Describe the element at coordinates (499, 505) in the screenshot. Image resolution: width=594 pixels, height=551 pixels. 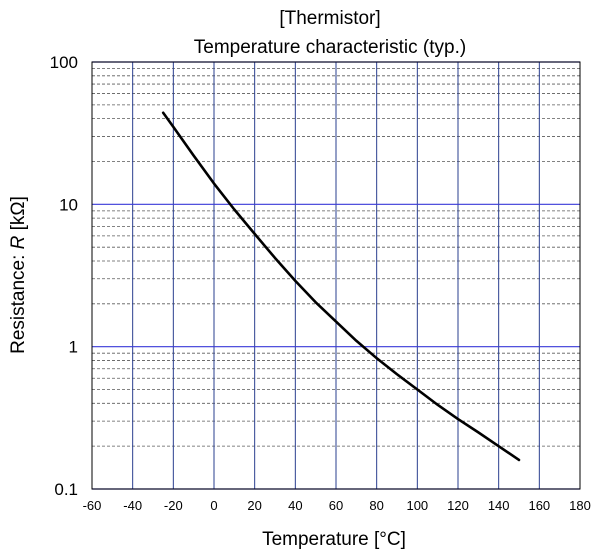
I see `x-tick-label: 140` at that location.